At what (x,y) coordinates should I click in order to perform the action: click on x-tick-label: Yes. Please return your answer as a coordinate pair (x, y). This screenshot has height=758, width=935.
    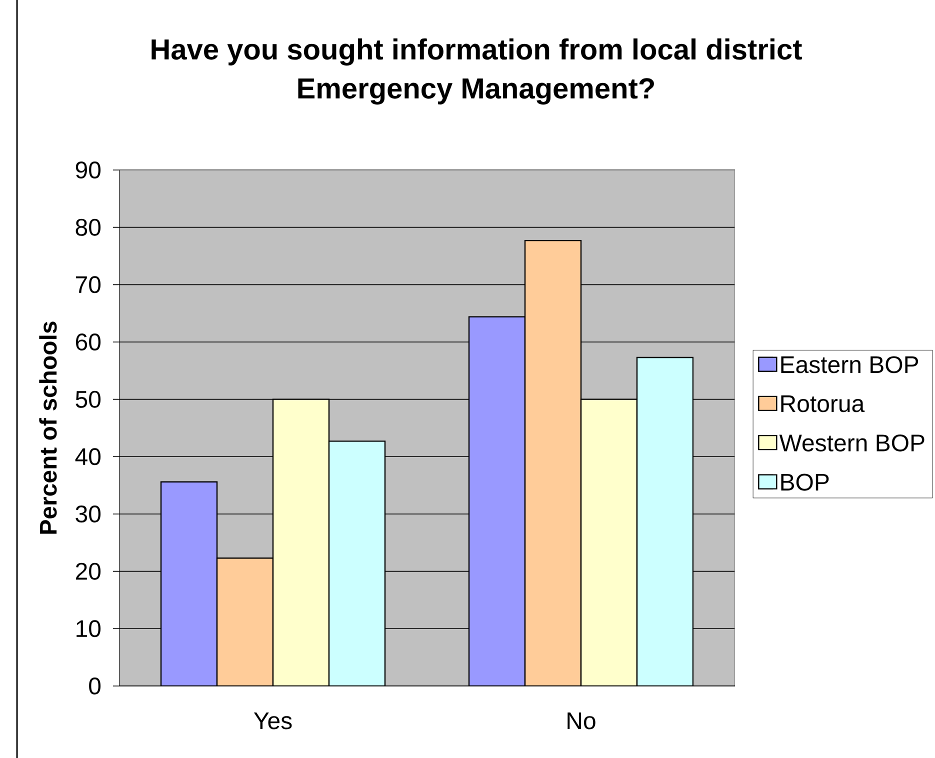
    Looking at the image, I should click on (273, 721).